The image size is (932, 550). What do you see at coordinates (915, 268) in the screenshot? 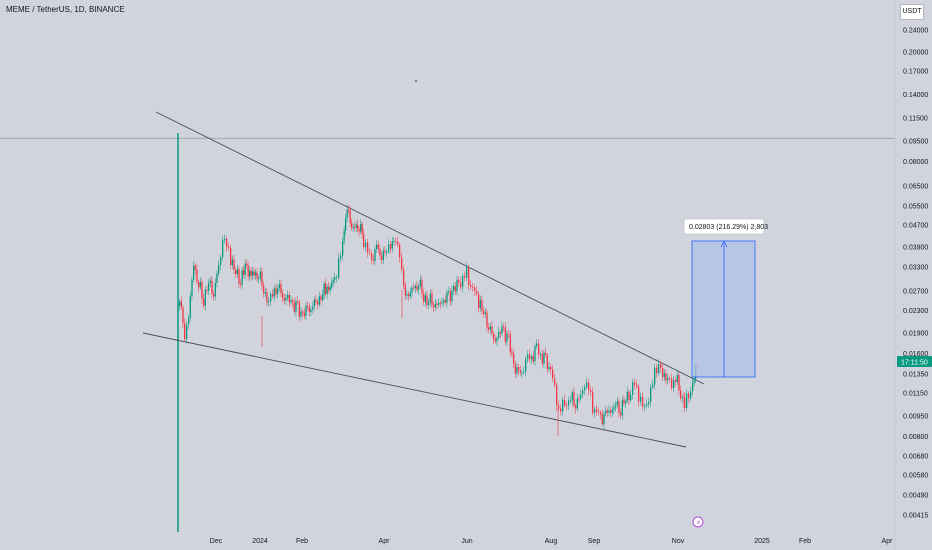
I see `y-tick-label: 0.03300` at bounding box center [915, 268].